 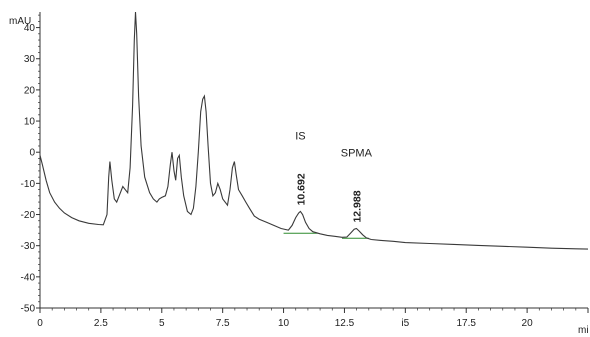 What do you see at coordinates (300, 136) in the screenshot?
I see `peak-name-label: IS` at bounding box center [300, 136].